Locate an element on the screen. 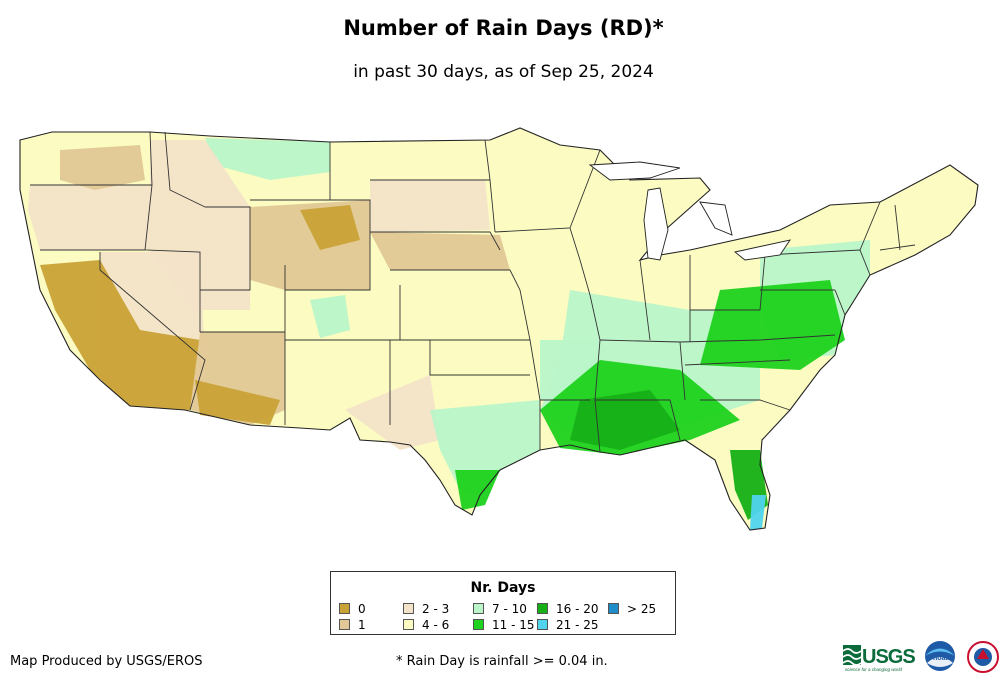 The height and width of the screenshot is (691, 1007). rain-day-footnote: * Rain Day is rainfall >= 0.04 in. is located at coordinates (502, 661).